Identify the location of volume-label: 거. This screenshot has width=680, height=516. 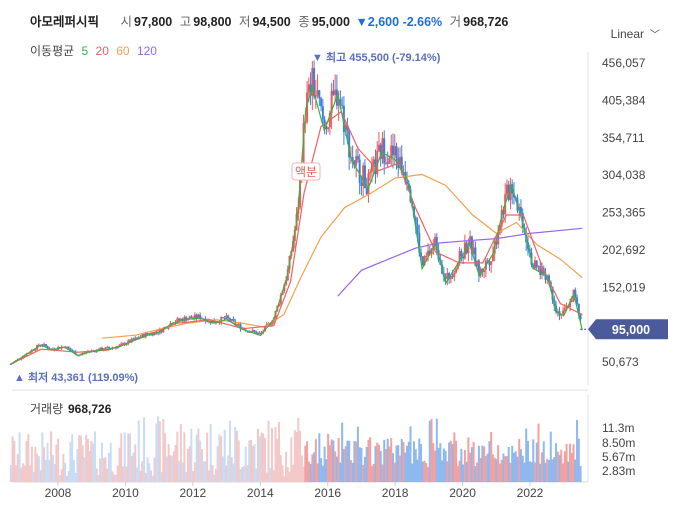
(455, 22).